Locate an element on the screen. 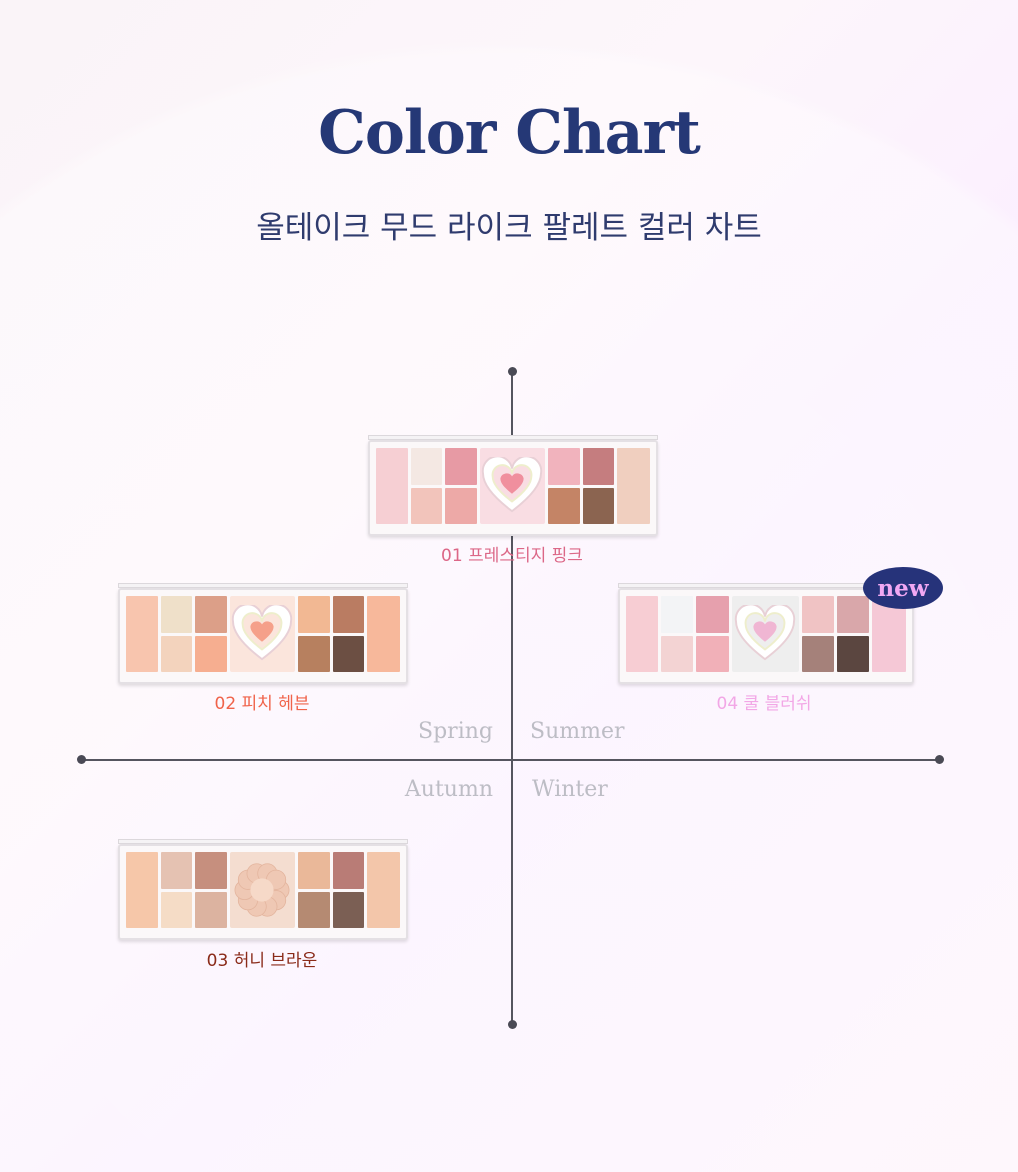 This screenshot has width=1018, height=1172. palette-02-image is located at coordinates (263, 633).